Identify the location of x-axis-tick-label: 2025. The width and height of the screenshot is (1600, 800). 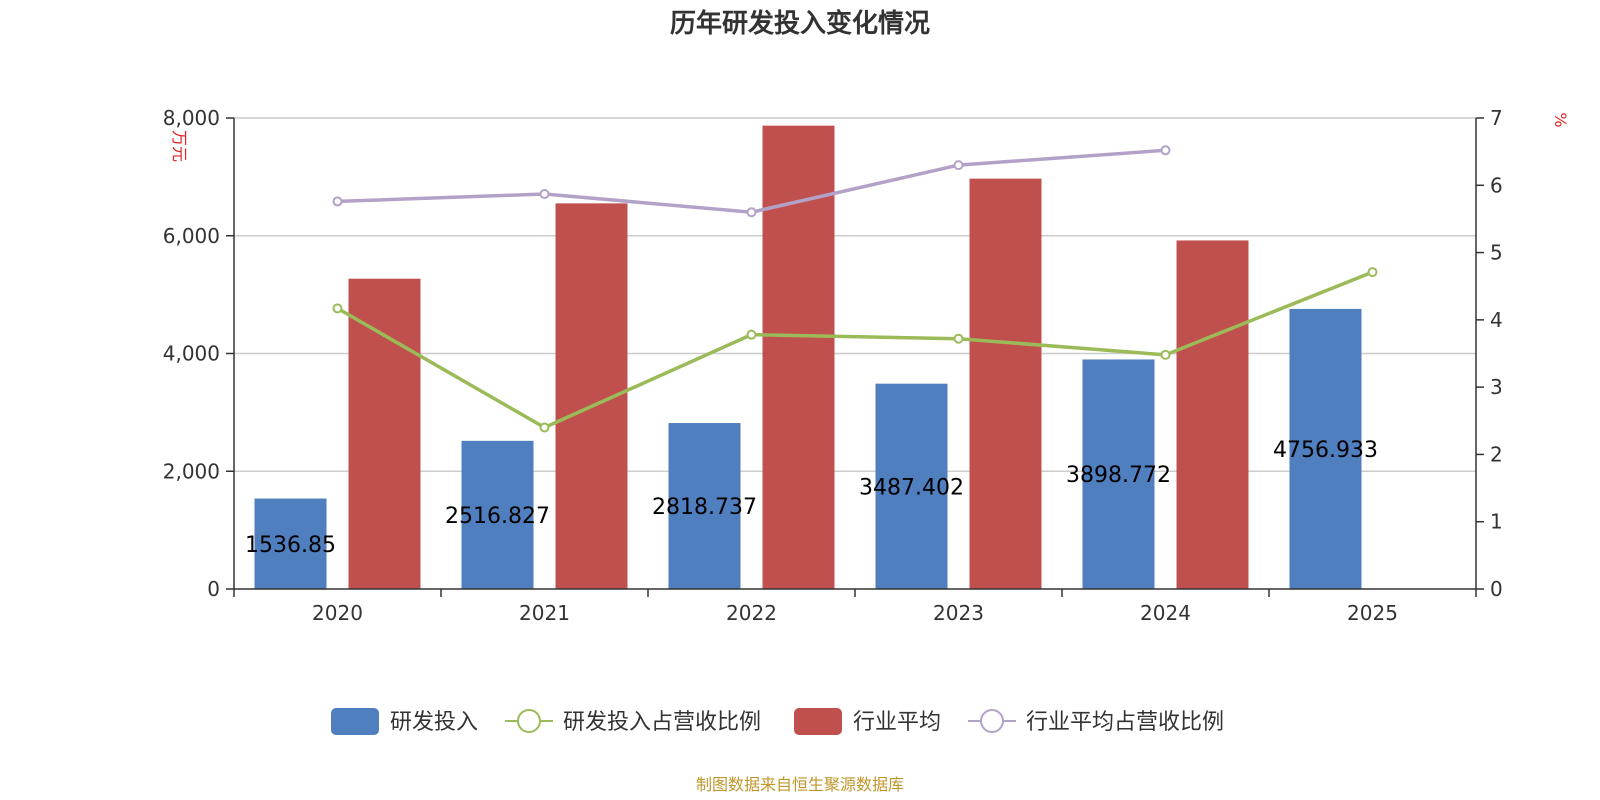
(1372, 613).